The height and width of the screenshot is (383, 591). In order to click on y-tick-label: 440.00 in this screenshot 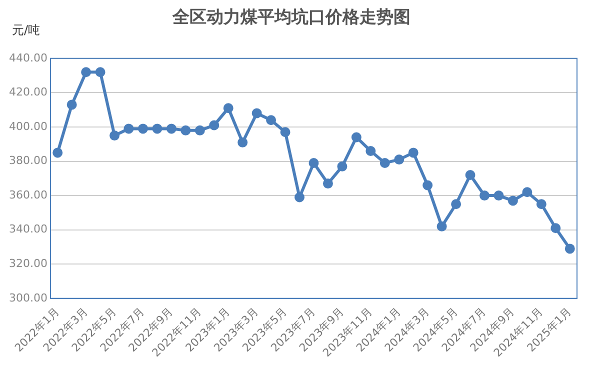, I will do `click(28, 57)`.